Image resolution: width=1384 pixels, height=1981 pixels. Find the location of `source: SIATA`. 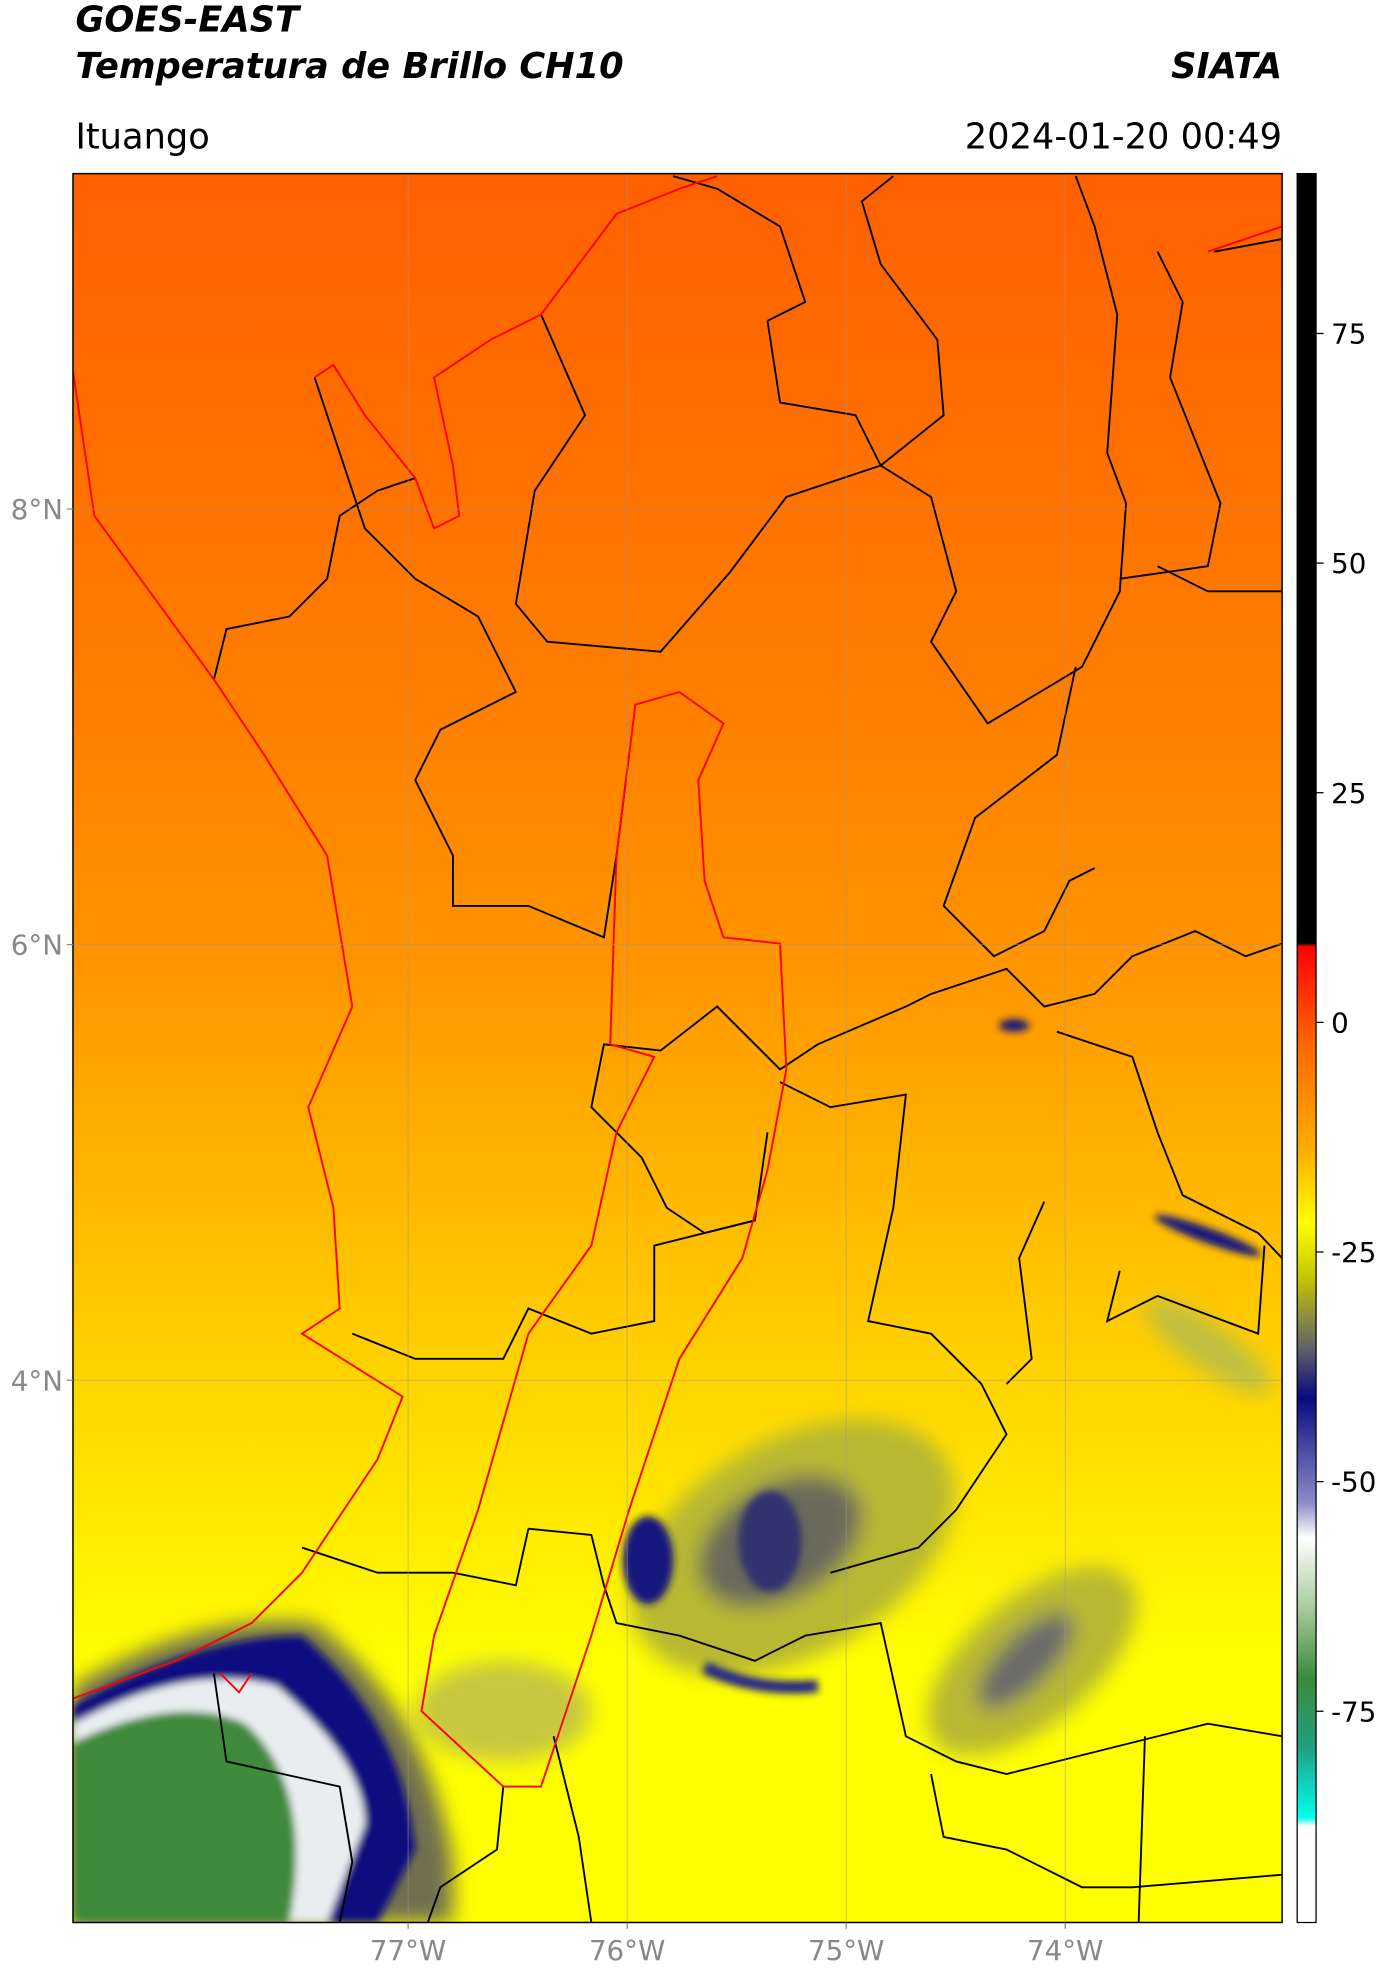

source: SIATA is located at coordinates (1226, 66).